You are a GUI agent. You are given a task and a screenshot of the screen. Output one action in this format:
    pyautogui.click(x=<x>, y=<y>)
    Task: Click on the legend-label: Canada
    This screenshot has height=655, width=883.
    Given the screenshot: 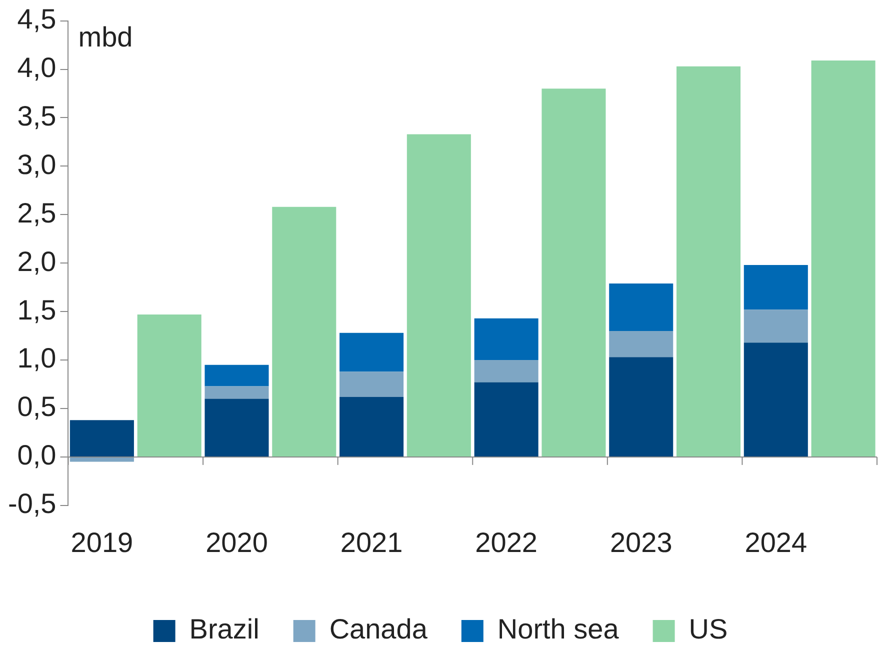 What is the action you would take?
    pyautogui.click(x=378, y=629)
    